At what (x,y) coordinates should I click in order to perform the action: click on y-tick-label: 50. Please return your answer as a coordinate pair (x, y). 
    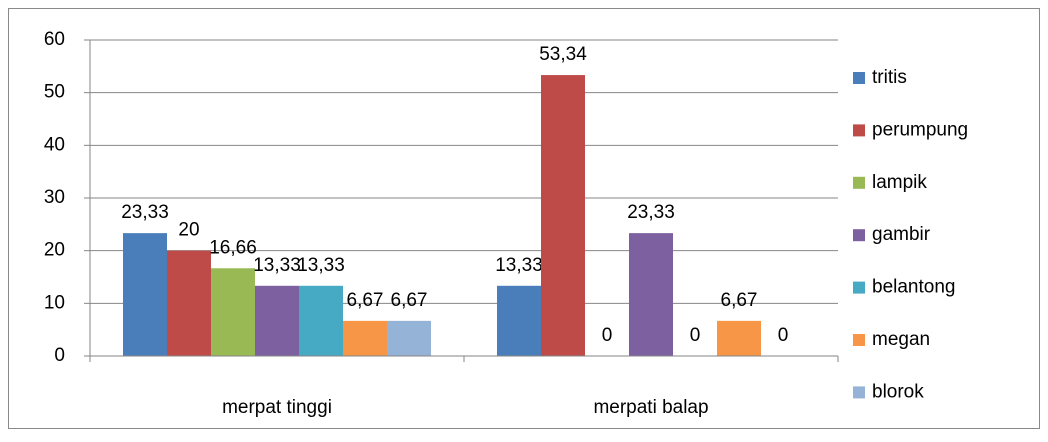
    Looking at the image, I should click on (54, 92).